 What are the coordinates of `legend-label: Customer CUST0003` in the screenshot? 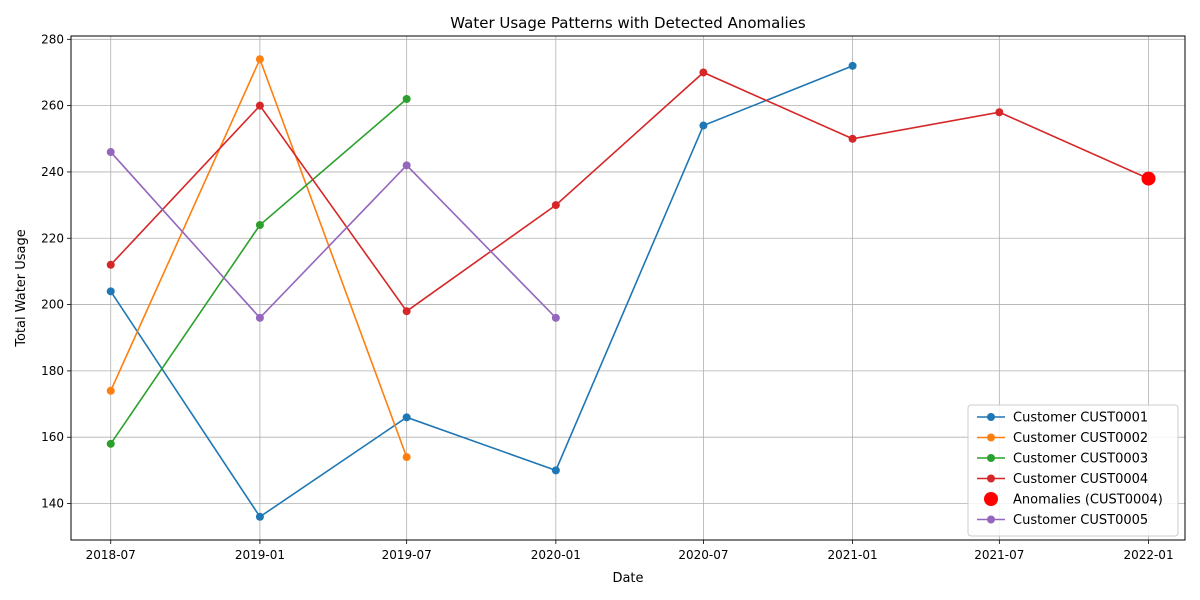 It's located at (1080, 459).